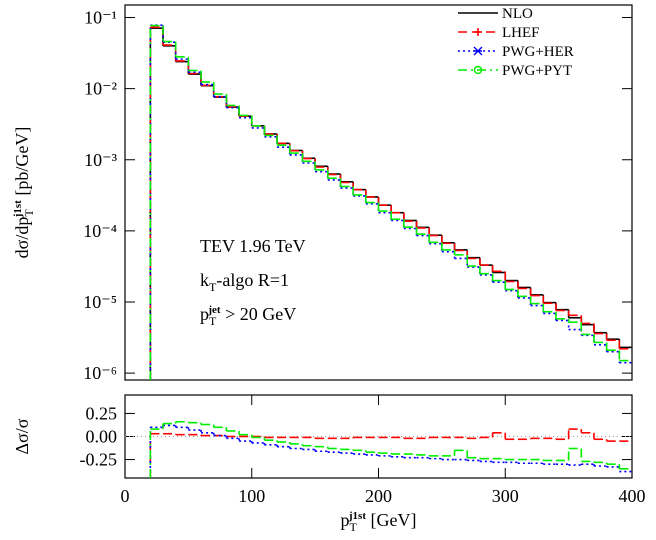  What do you see at coordinates (102, 413) in the screenshot?
I see `y-tick-label: 0.25` at bounding box center [102, 413].